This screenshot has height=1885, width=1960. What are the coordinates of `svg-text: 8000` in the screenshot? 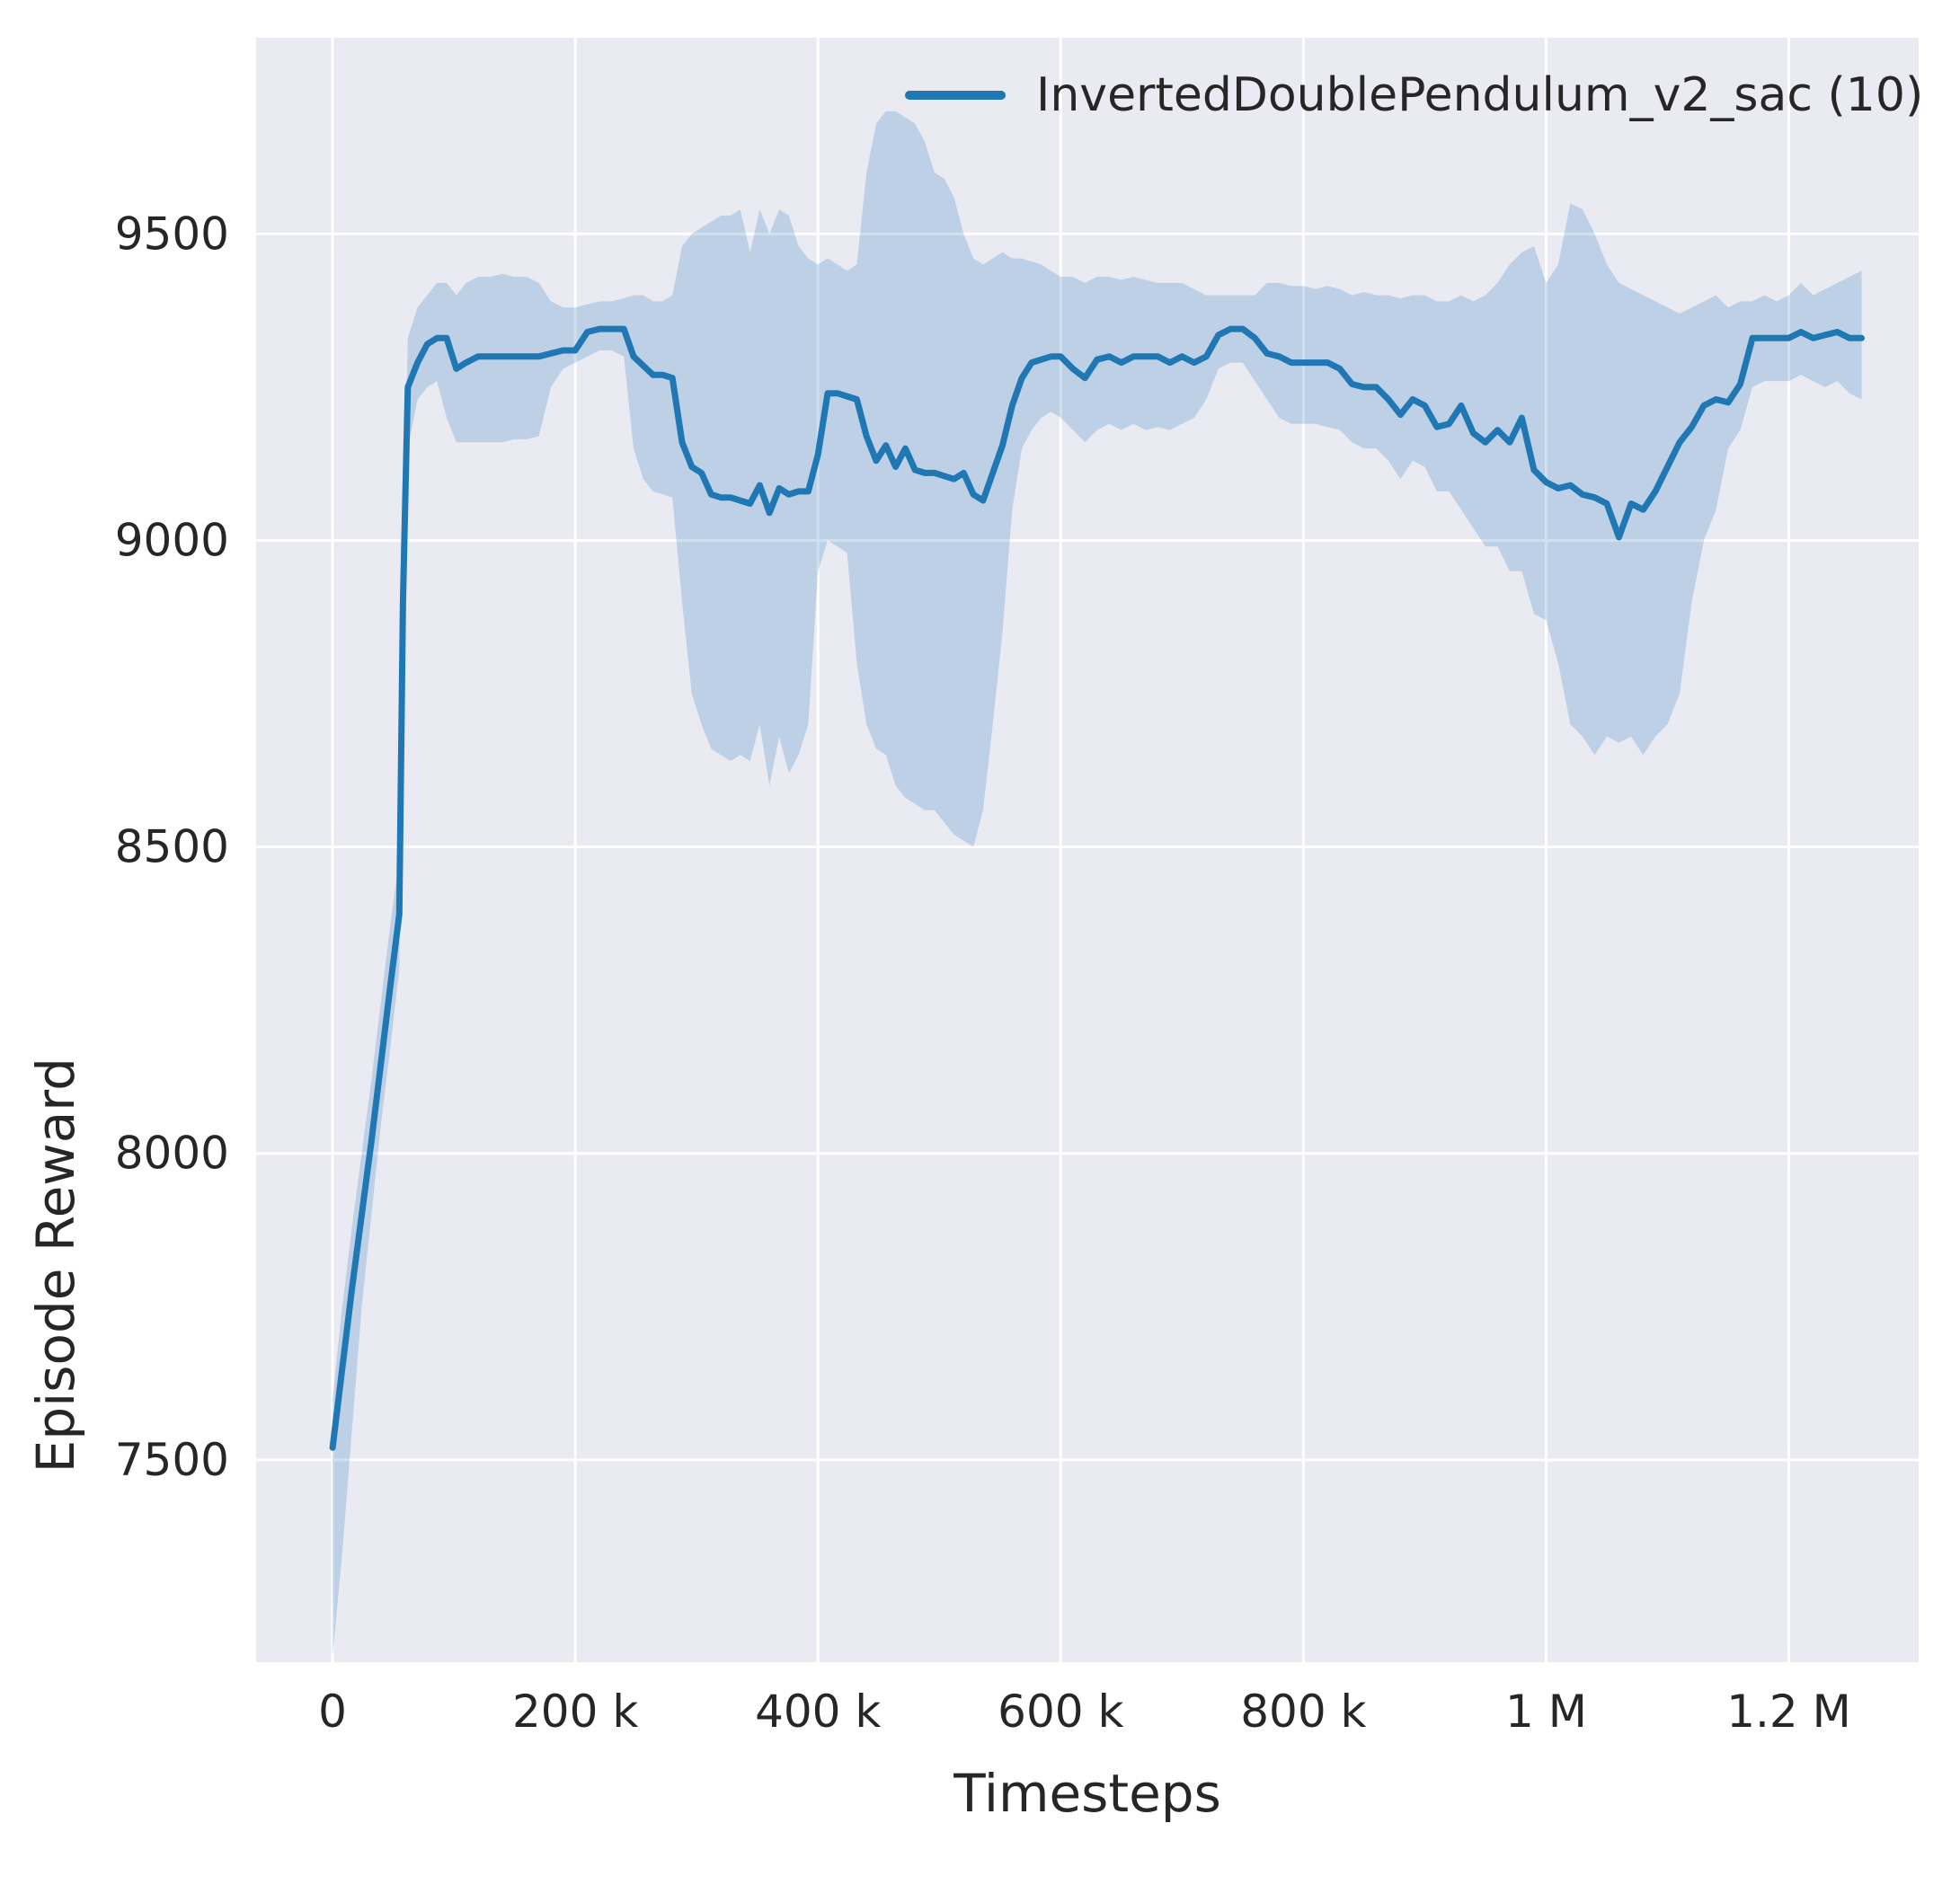 It's located at (172, 1154).